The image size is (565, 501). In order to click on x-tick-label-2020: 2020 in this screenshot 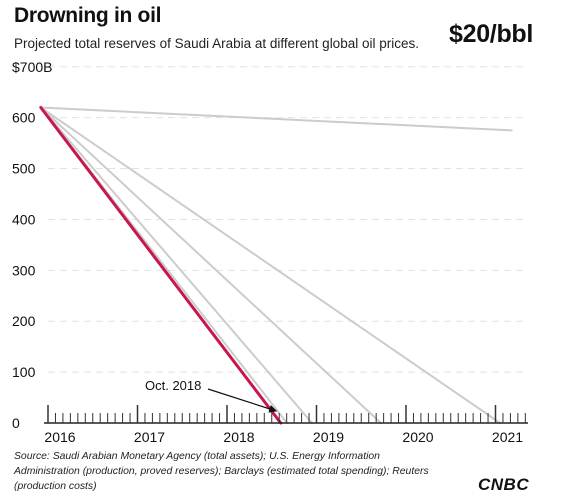, I will do `click(417, 437)`.